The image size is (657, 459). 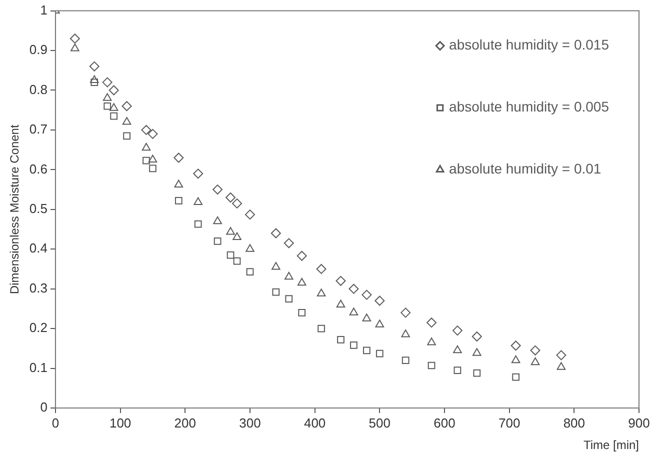 What do you see at coordinates (38, 367) in the screenshot?
I see `y-tick-label: 0.1` at bounding box center [38, 367].